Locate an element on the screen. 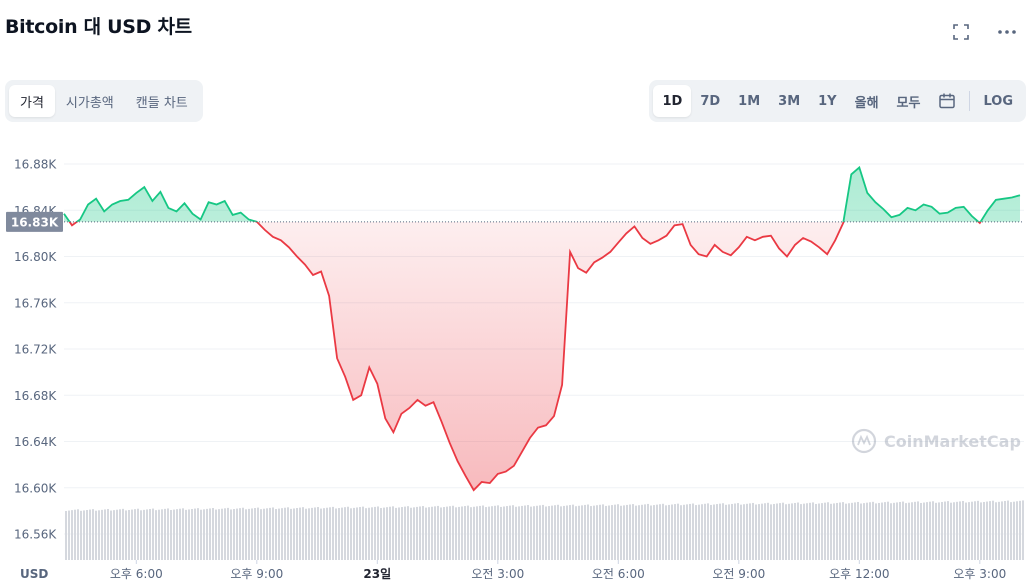 The width and height of the screenshot is (1031, 586). range-1m: 1M is located at coordinates (749, 101).